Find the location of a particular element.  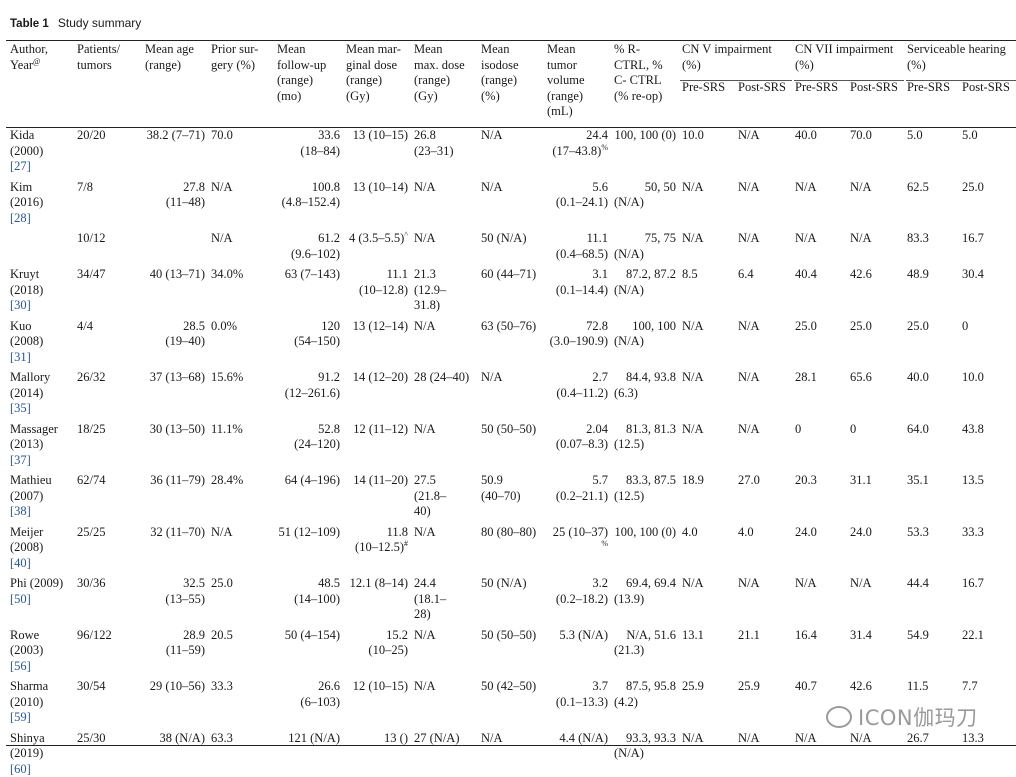

header-pre-srs: Pre-SRS is located at coordinates (818, 99).